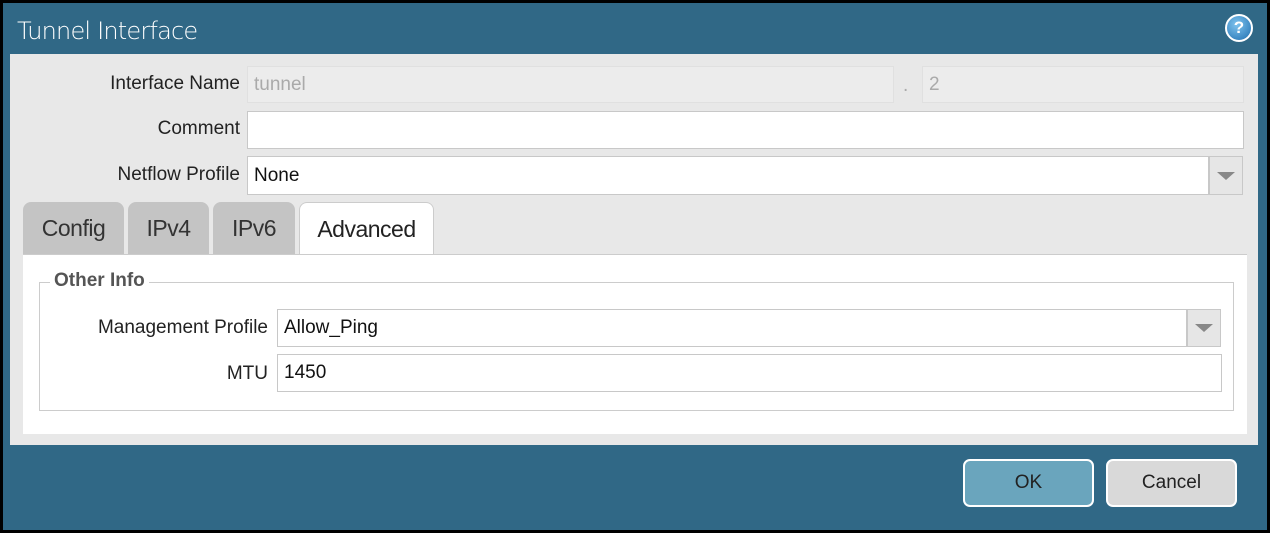 This screenshot has width=1270, height=533. What do you see at coordinates (1083, 84) in the screenshot?
I see `interface-number-input: 2` at bounding box center [1083, 84].